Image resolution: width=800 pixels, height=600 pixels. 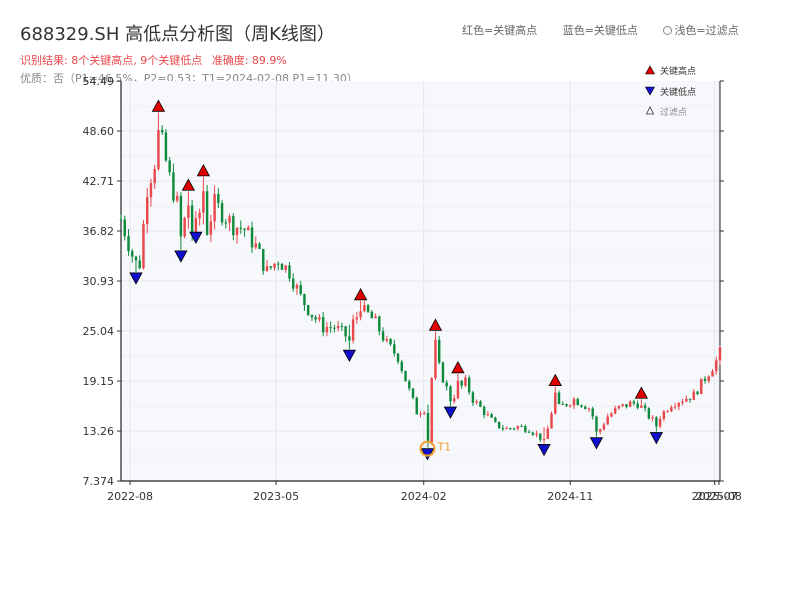 I want to click on x-tick-label: 2025-07, so click(x=715, y=496).